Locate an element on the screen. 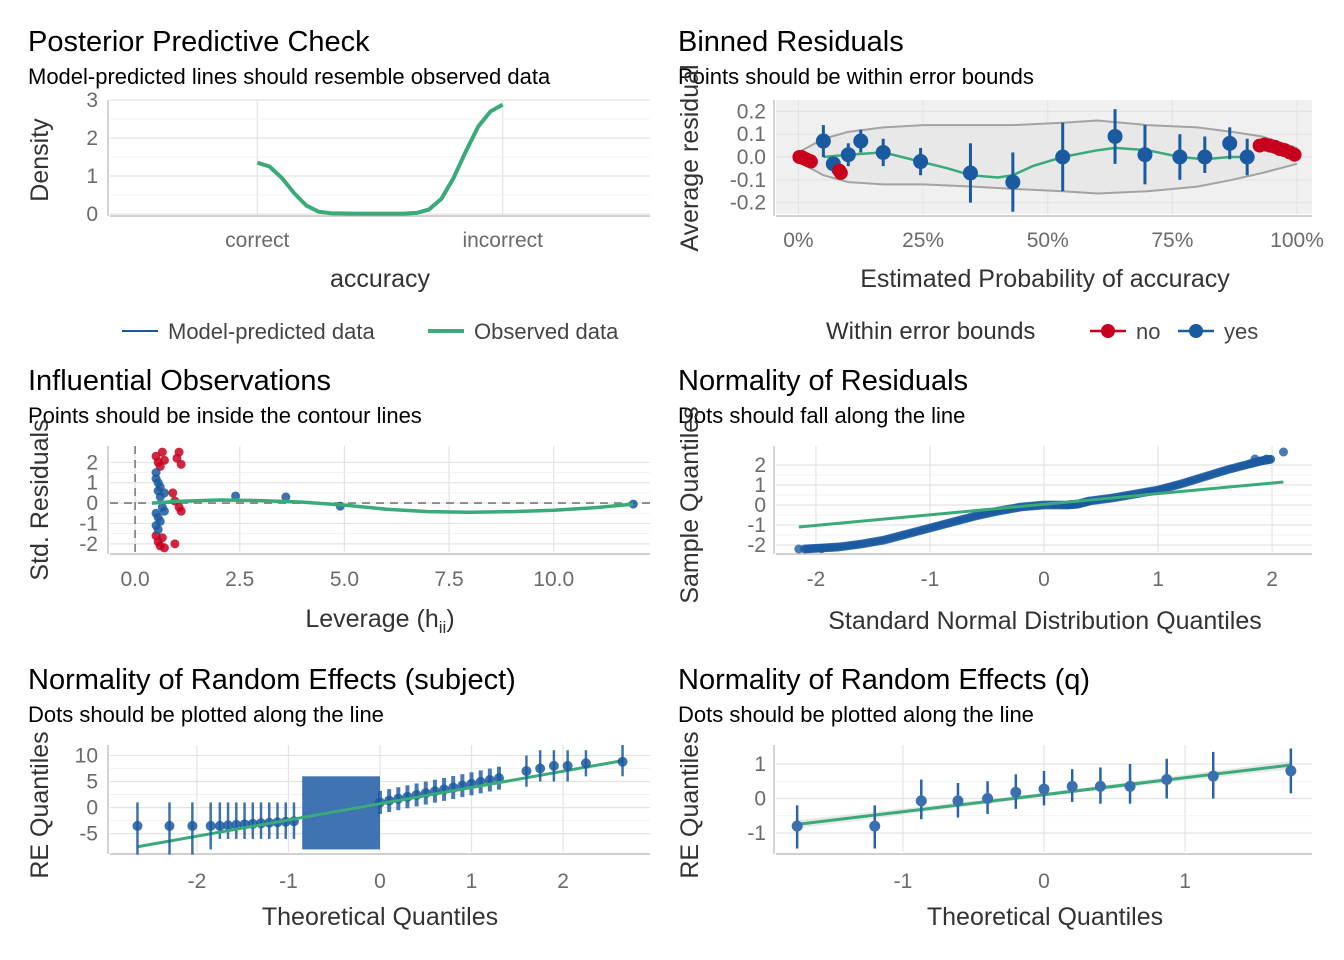  influence-smooth-line is located at coordinates (392, 506).